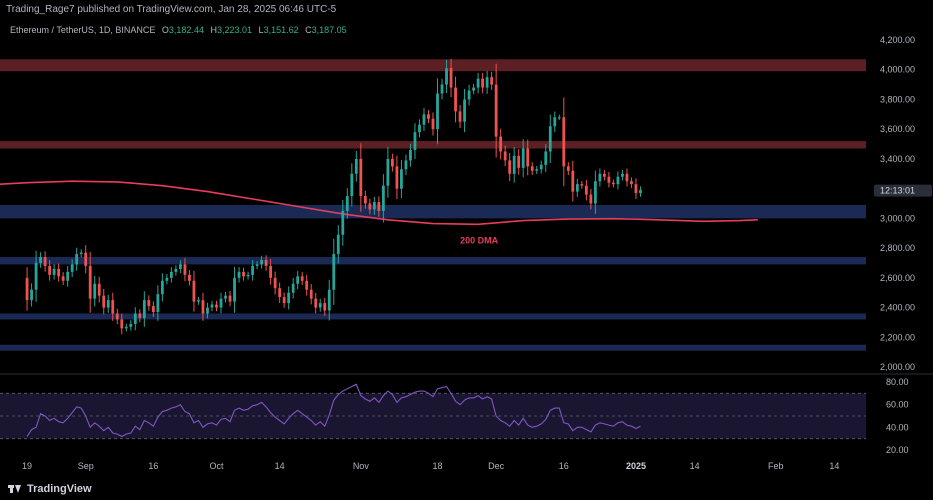 The image size is (933, 500). Describe the element at coordinates (329, 30) in the screenshot. I see `close-value: 3,187.05` at that location.